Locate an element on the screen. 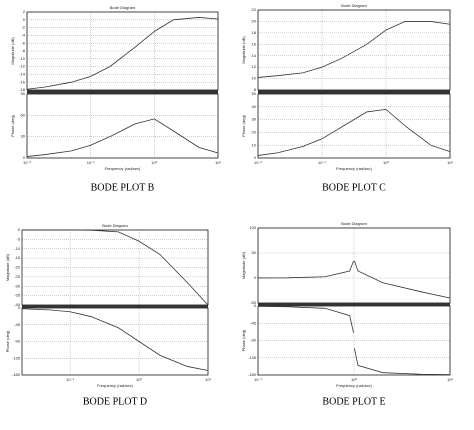  y-tick-label: -14 is located at coordinates (22, 73).